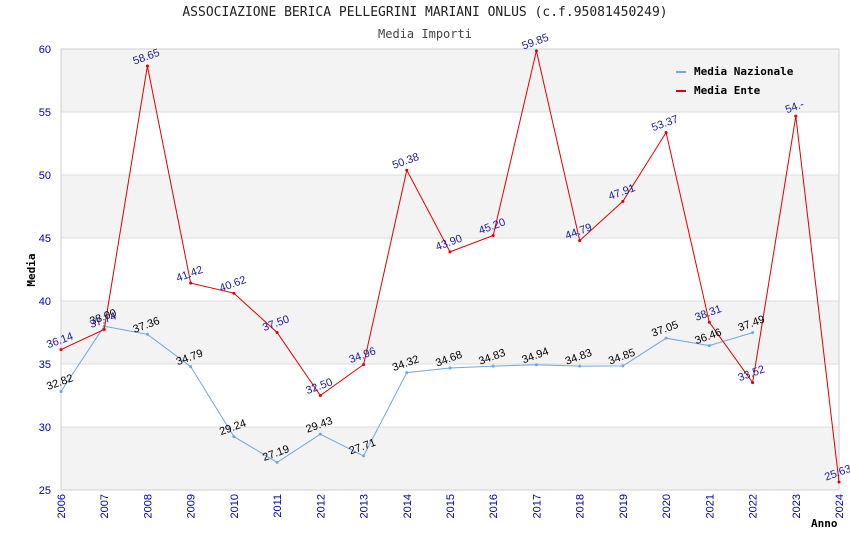 The width and height of the screenshot is (850, 550). I want to click on x-tick-label: 2022, so click(754, 506).